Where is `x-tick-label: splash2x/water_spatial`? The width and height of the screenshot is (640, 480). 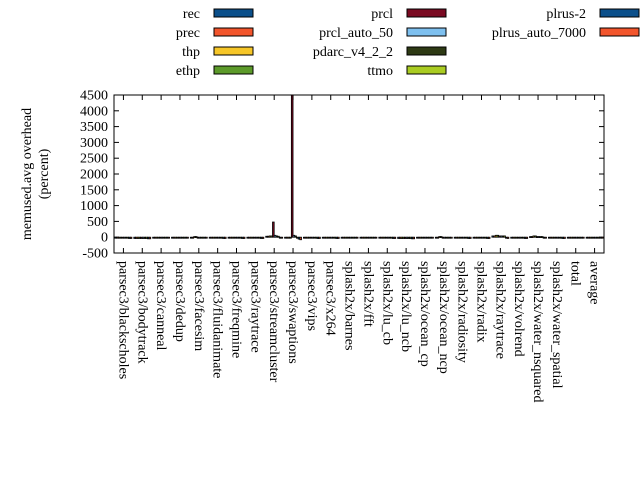 x-tick-label: splash2x/water_spatial is located at coordinates (556, 325).